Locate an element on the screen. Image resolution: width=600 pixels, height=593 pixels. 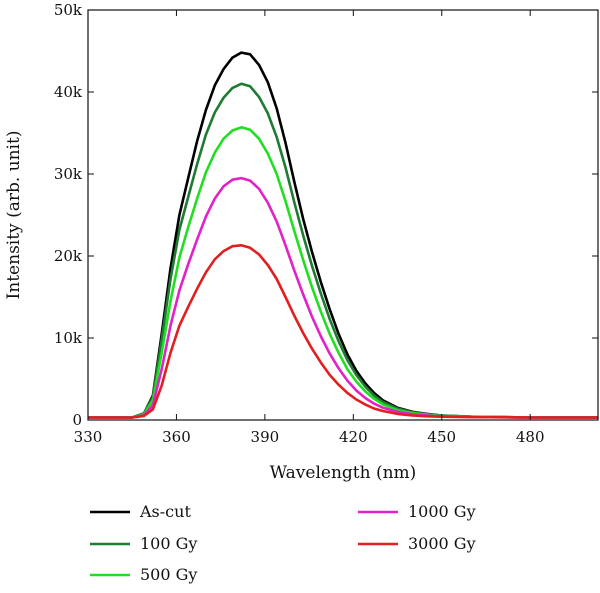
legend-label: 100 Gy is located at coordinates (168, 543).